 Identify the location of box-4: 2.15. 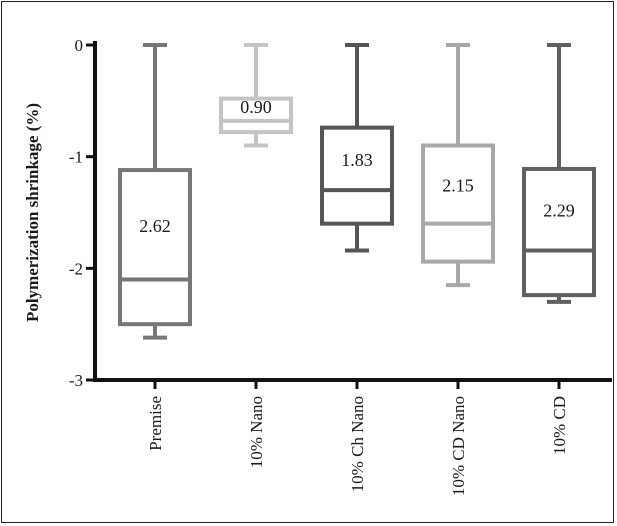
(458, 165).